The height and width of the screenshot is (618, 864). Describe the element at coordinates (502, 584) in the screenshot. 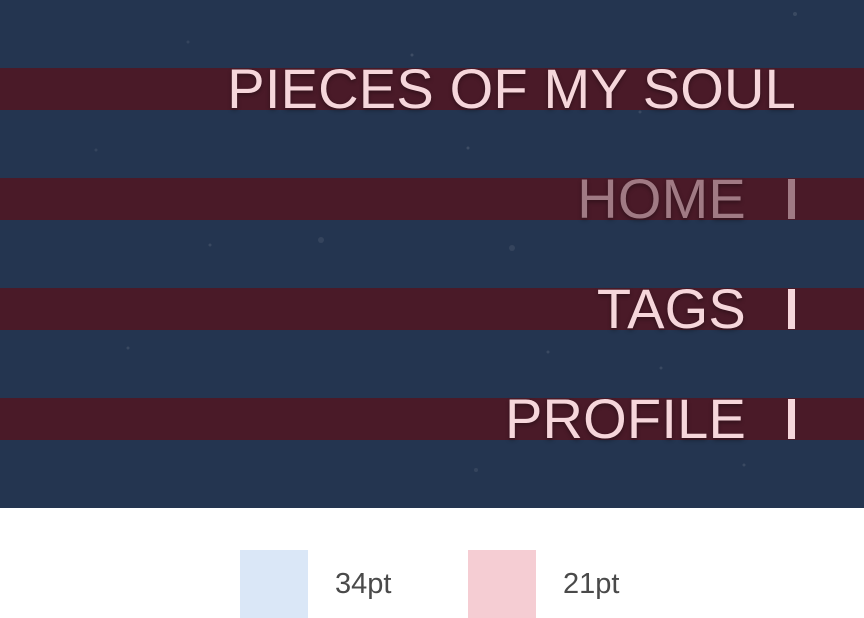

I see `legend-swatch-21pt` at that location.